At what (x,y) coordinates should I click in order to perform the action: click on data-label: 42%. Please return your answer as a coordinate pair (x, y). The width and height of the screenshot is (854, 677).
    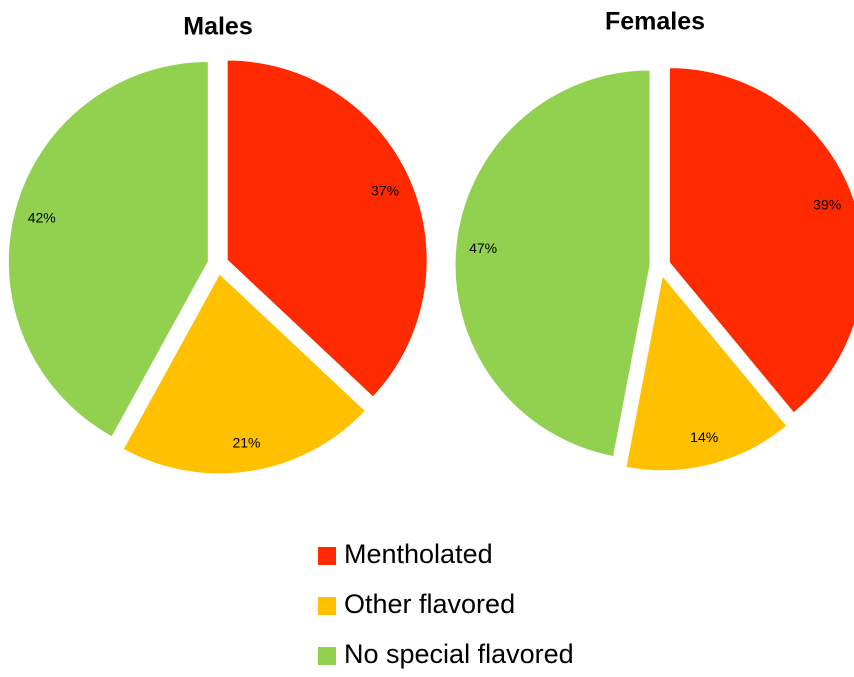
    Looking at the image, I should click on (42, 217).